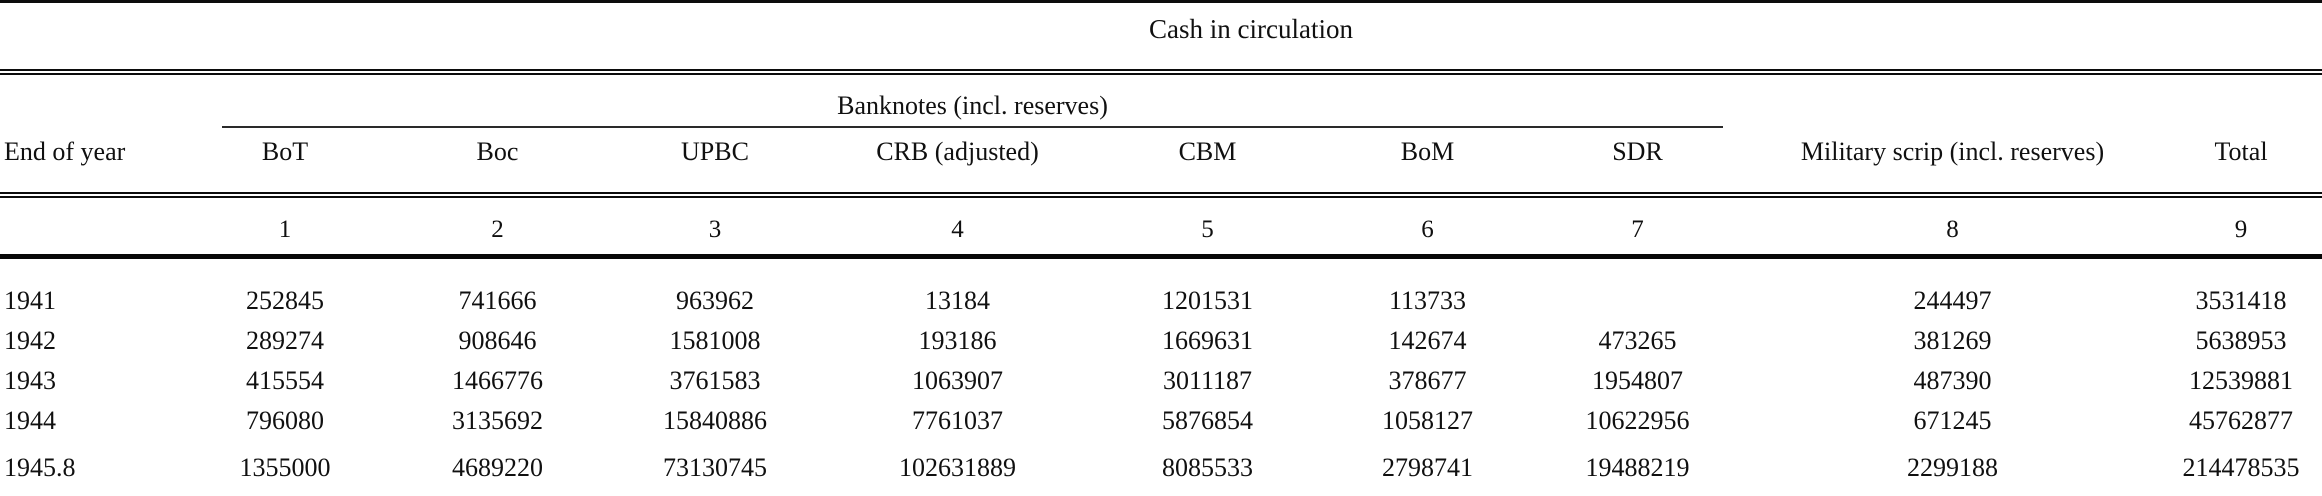  Describe the element at coordinates (2241, 380) in the screenshot. I see `value-cell: 12539881` at that location.